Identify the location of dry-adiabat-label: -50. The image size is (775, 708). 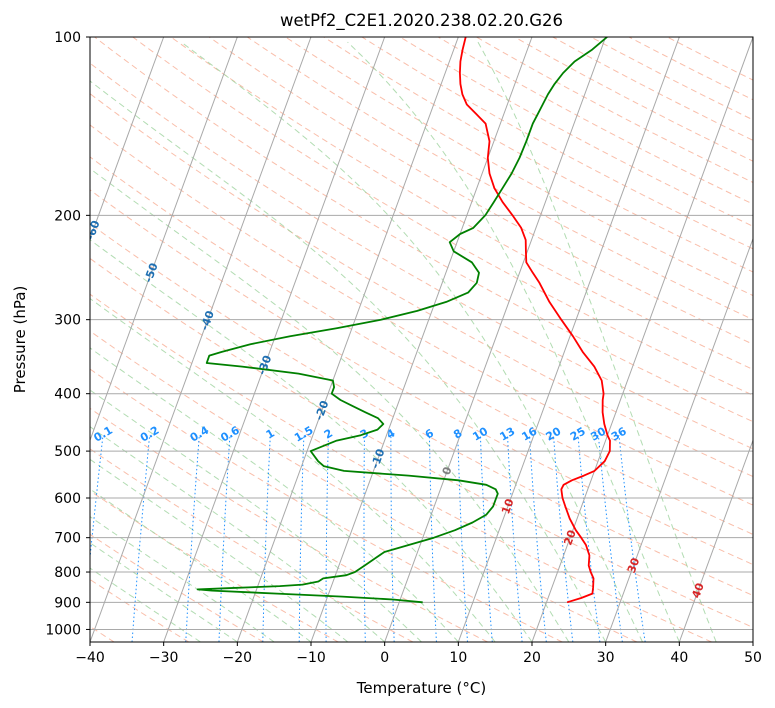
(151, 272).